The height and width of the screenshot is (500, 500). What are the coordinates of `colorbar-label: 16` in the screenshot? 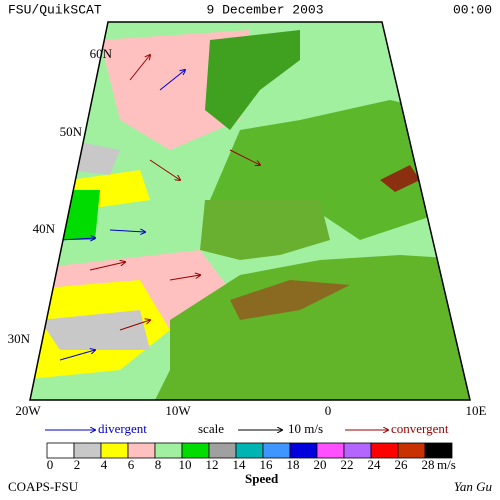 It's located at (267, 464).